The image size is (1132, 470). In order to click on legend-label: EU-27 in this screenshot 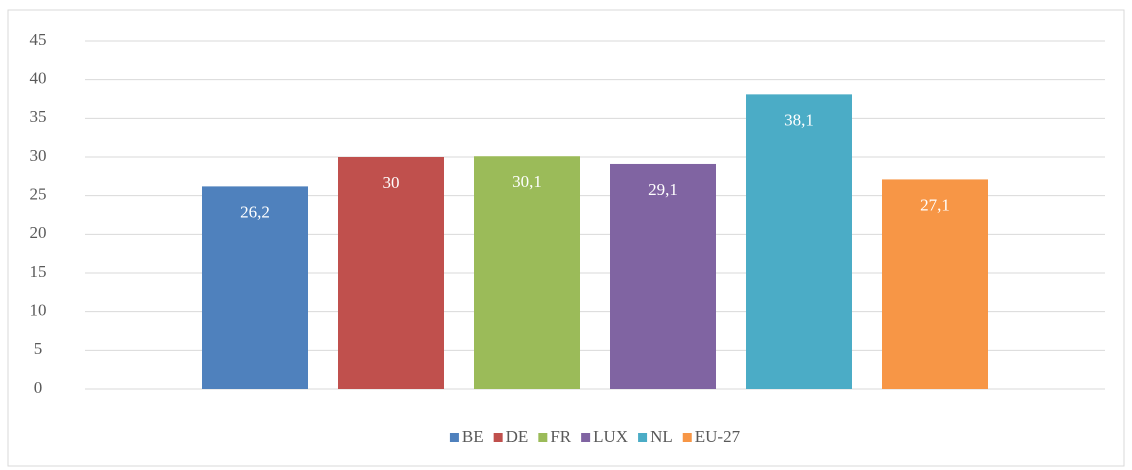, I will do `click(718, 436)`.